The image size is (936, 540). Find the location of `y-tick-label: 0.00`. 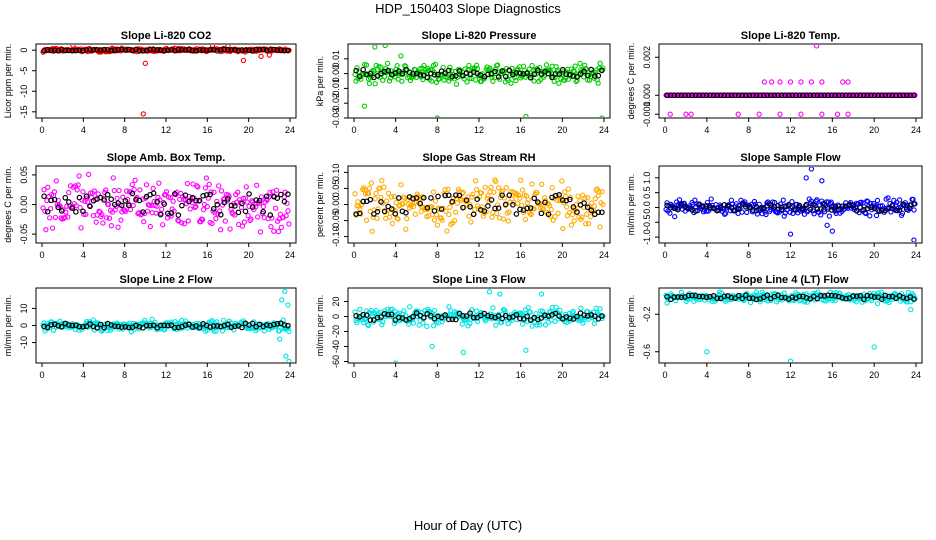

y-tick-label: 0.00 is located at coordinates (24, 205).